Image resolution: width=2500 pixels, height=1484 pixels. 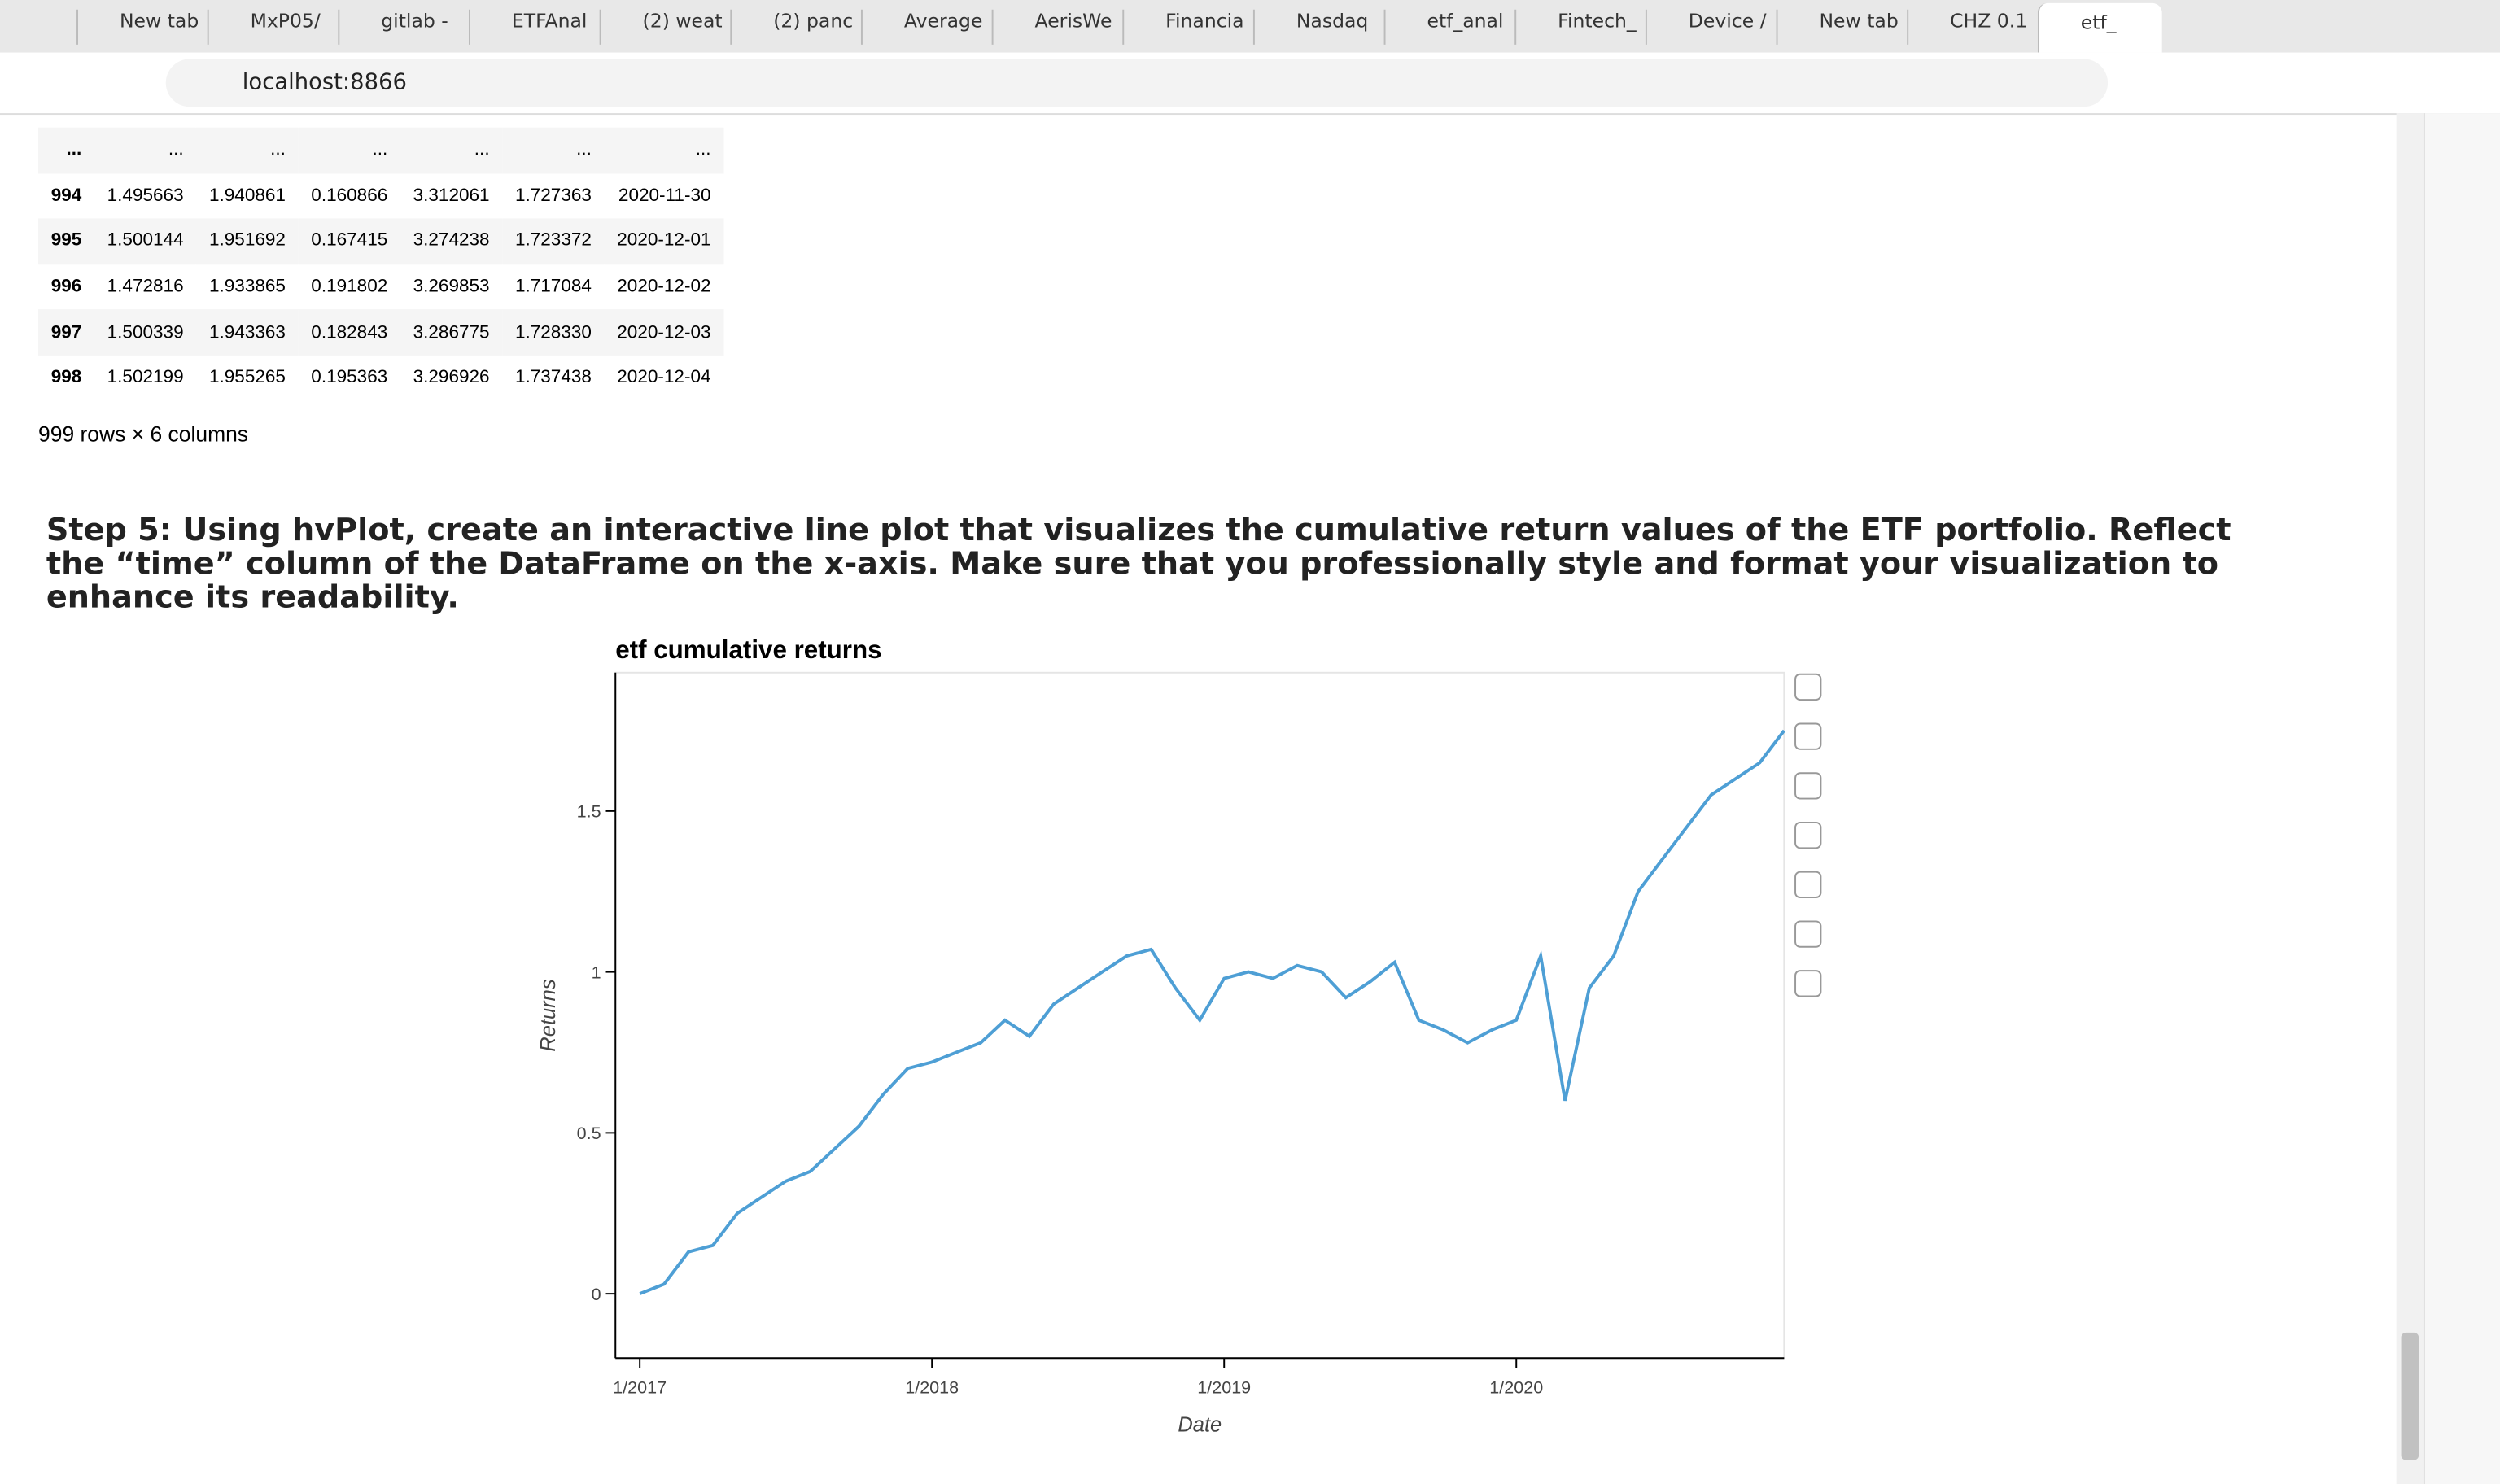 I want to click on address-bar: localhost:8866, so click(x=1250, y=84).